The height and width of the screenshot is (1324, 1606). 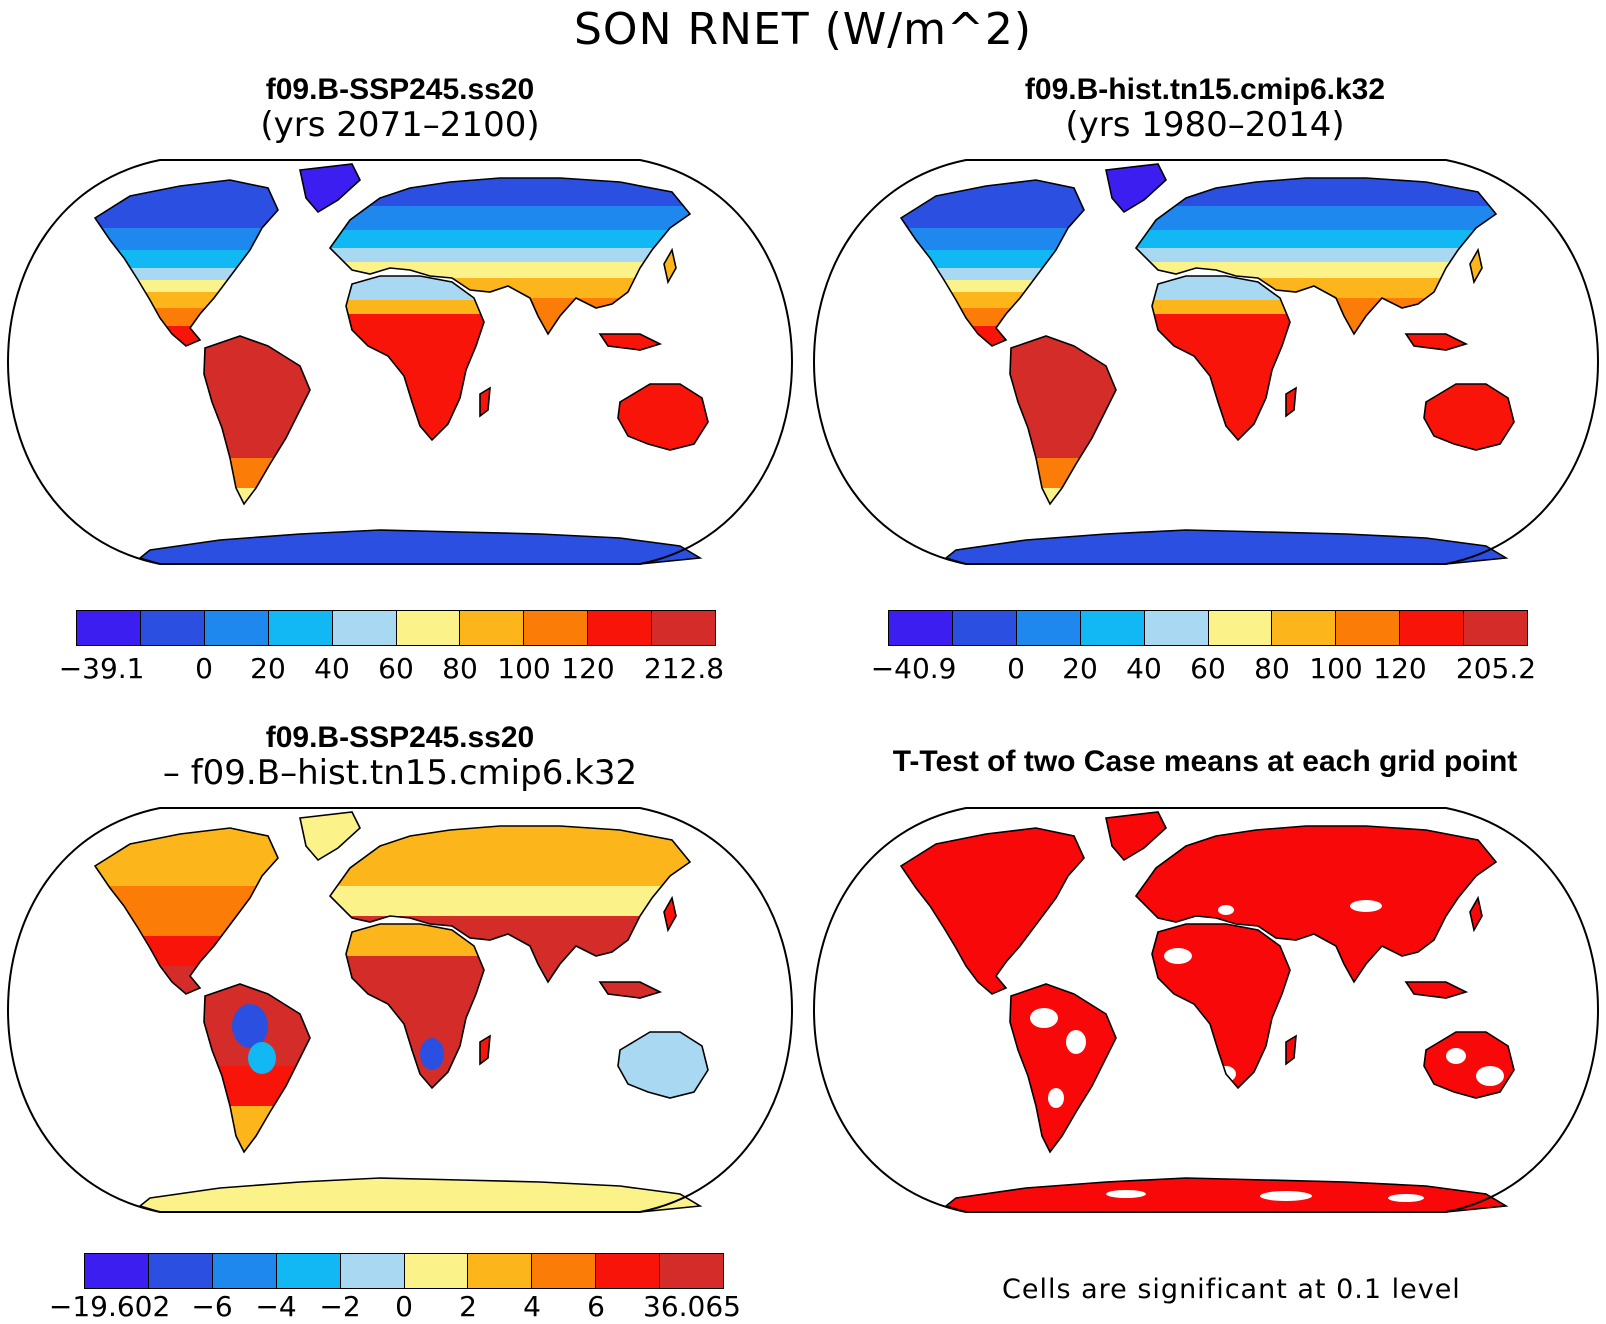 I want to click on colorbar-diff-label: 36.065, so click(x=692, y=1306).